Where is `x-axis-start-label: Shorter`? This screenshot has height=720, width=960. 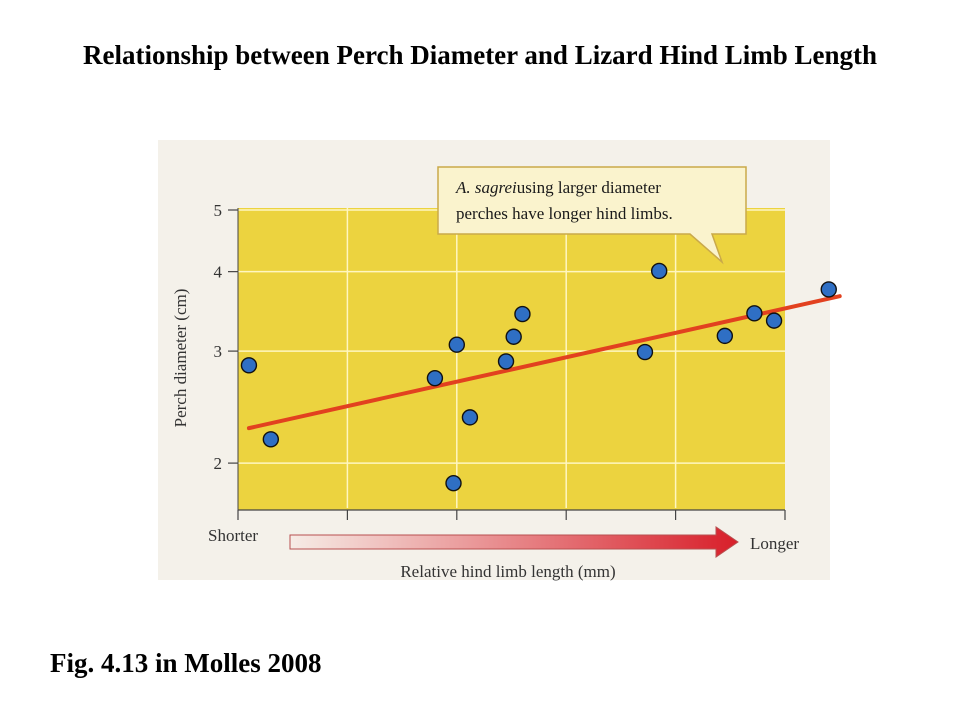 x-axis-start-label: Shorter is located at coordinates (233, 535).